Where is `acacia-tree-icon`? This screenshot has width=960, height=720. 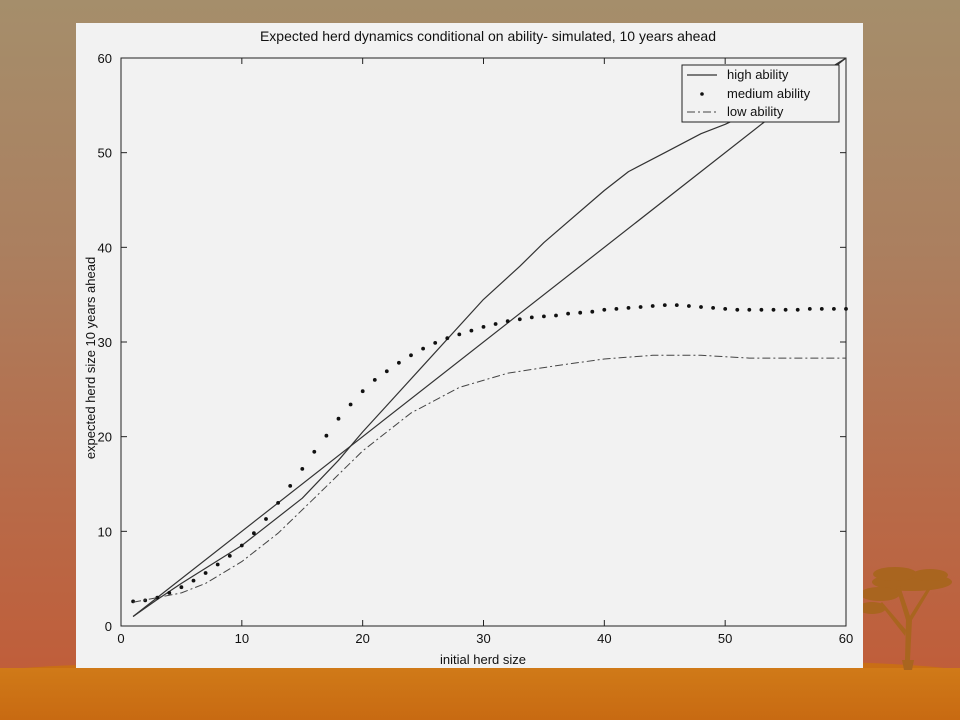 acacia-tree-icon is located at coordinates (905, 618).